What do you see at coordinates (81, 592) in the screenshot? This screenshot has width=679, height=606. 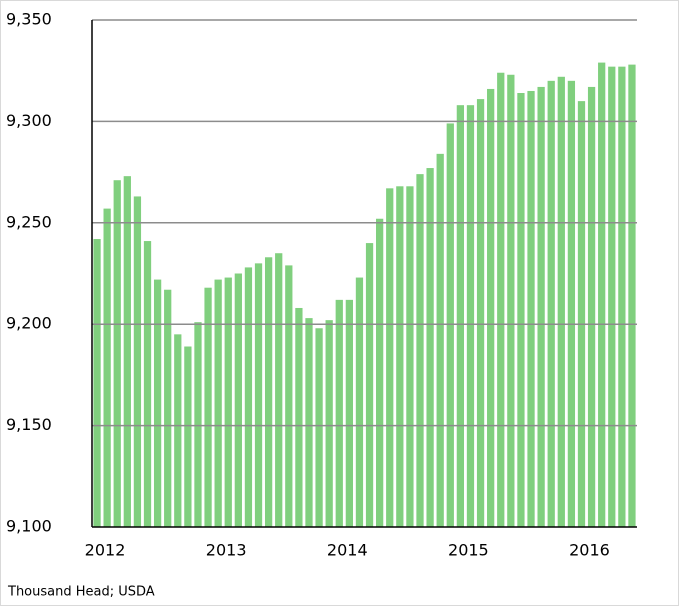 I see `source-note: Thousand Head; USDA` at bounding box center [81, 592].